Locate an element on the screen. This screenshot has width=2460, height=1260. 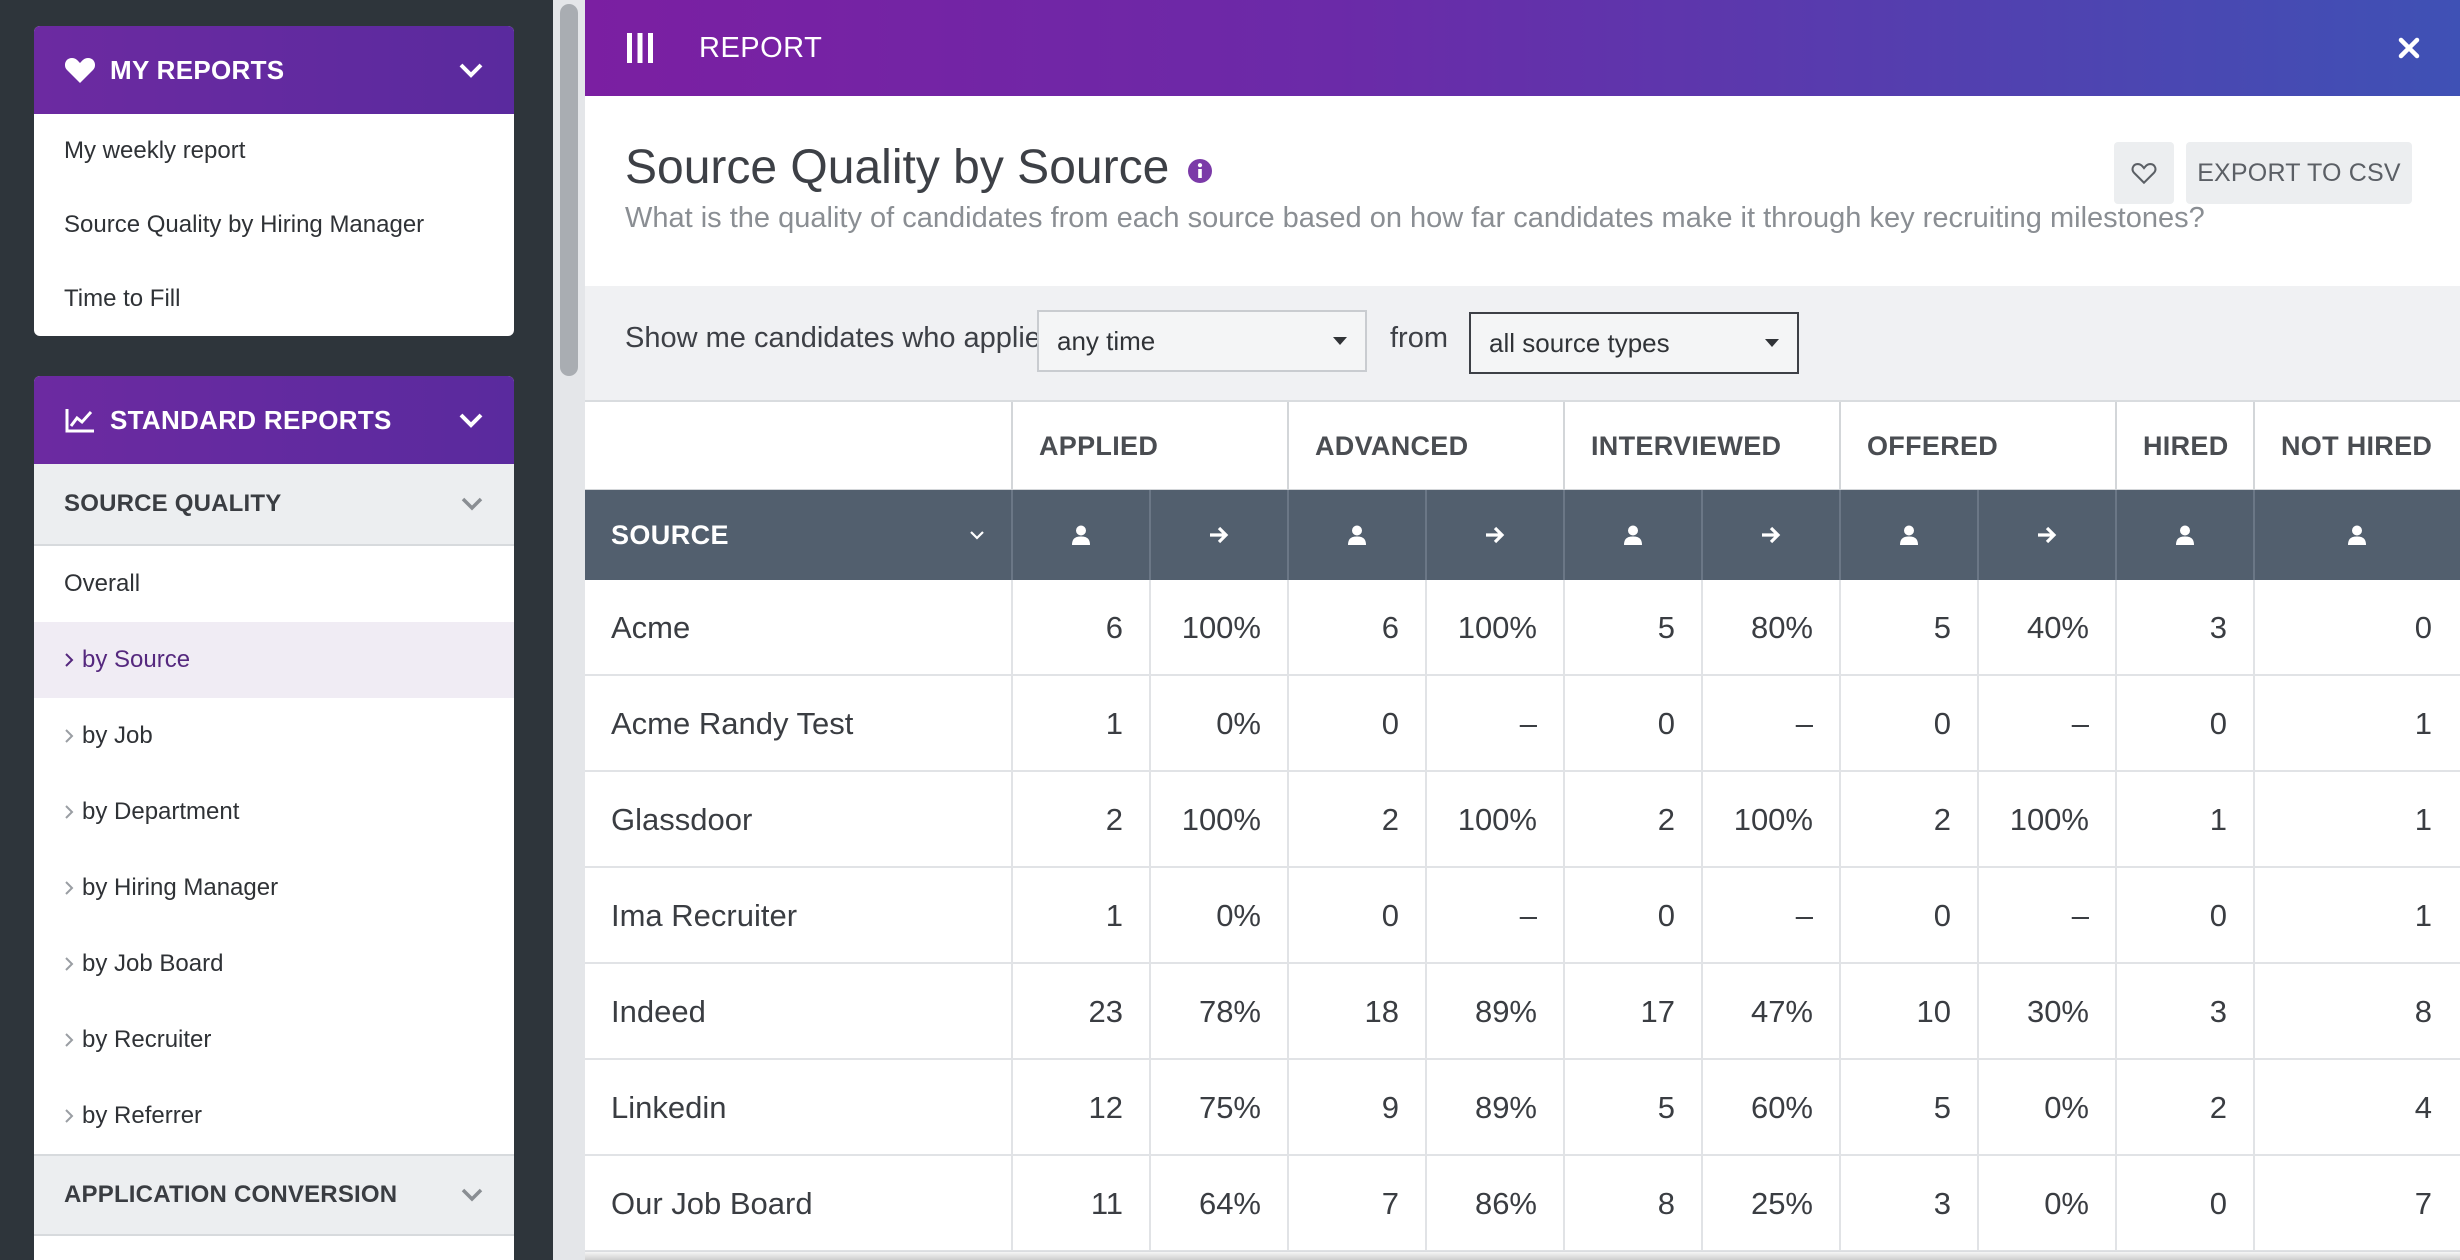
milestone-header-applied: APPLIED is located at coordinates (1149, 446).